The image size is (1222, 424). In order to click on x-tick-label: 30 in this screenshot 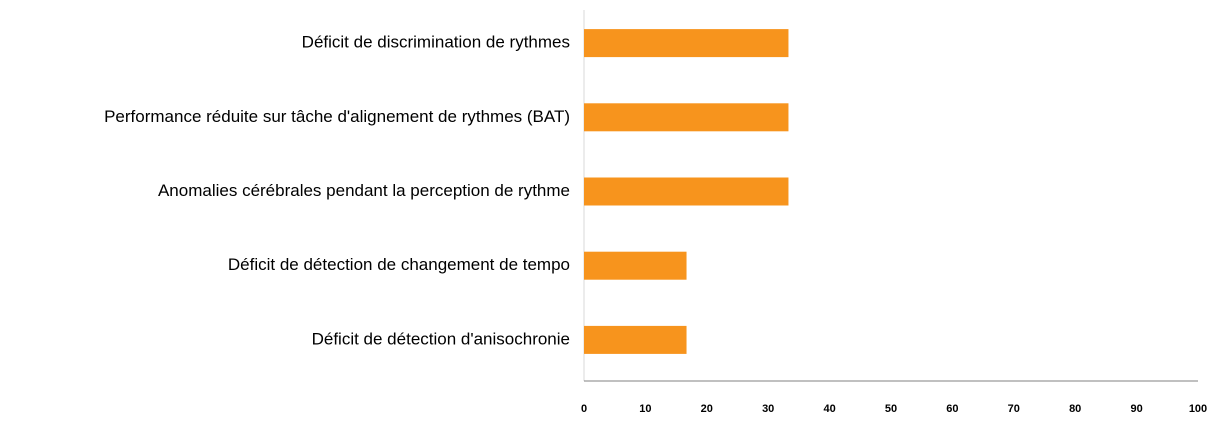, I will do `click(768, 409)`.